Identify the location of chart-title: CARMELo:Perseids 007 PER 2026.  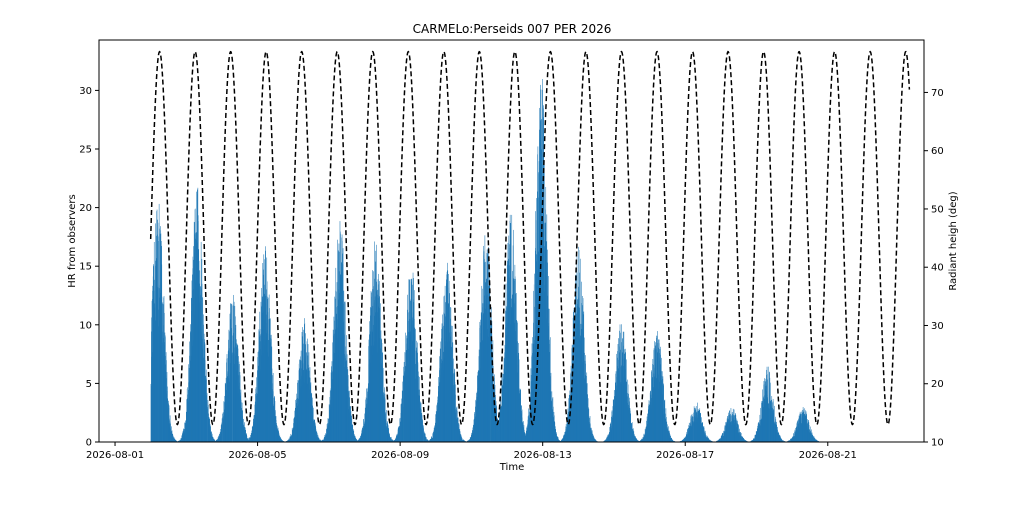
(512, 29).